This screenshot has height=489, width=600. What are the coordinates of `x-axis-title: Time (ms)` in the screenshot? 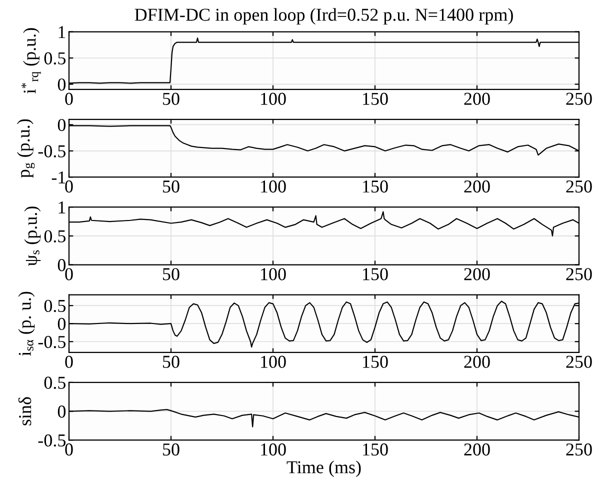 It's located at (323, 469).